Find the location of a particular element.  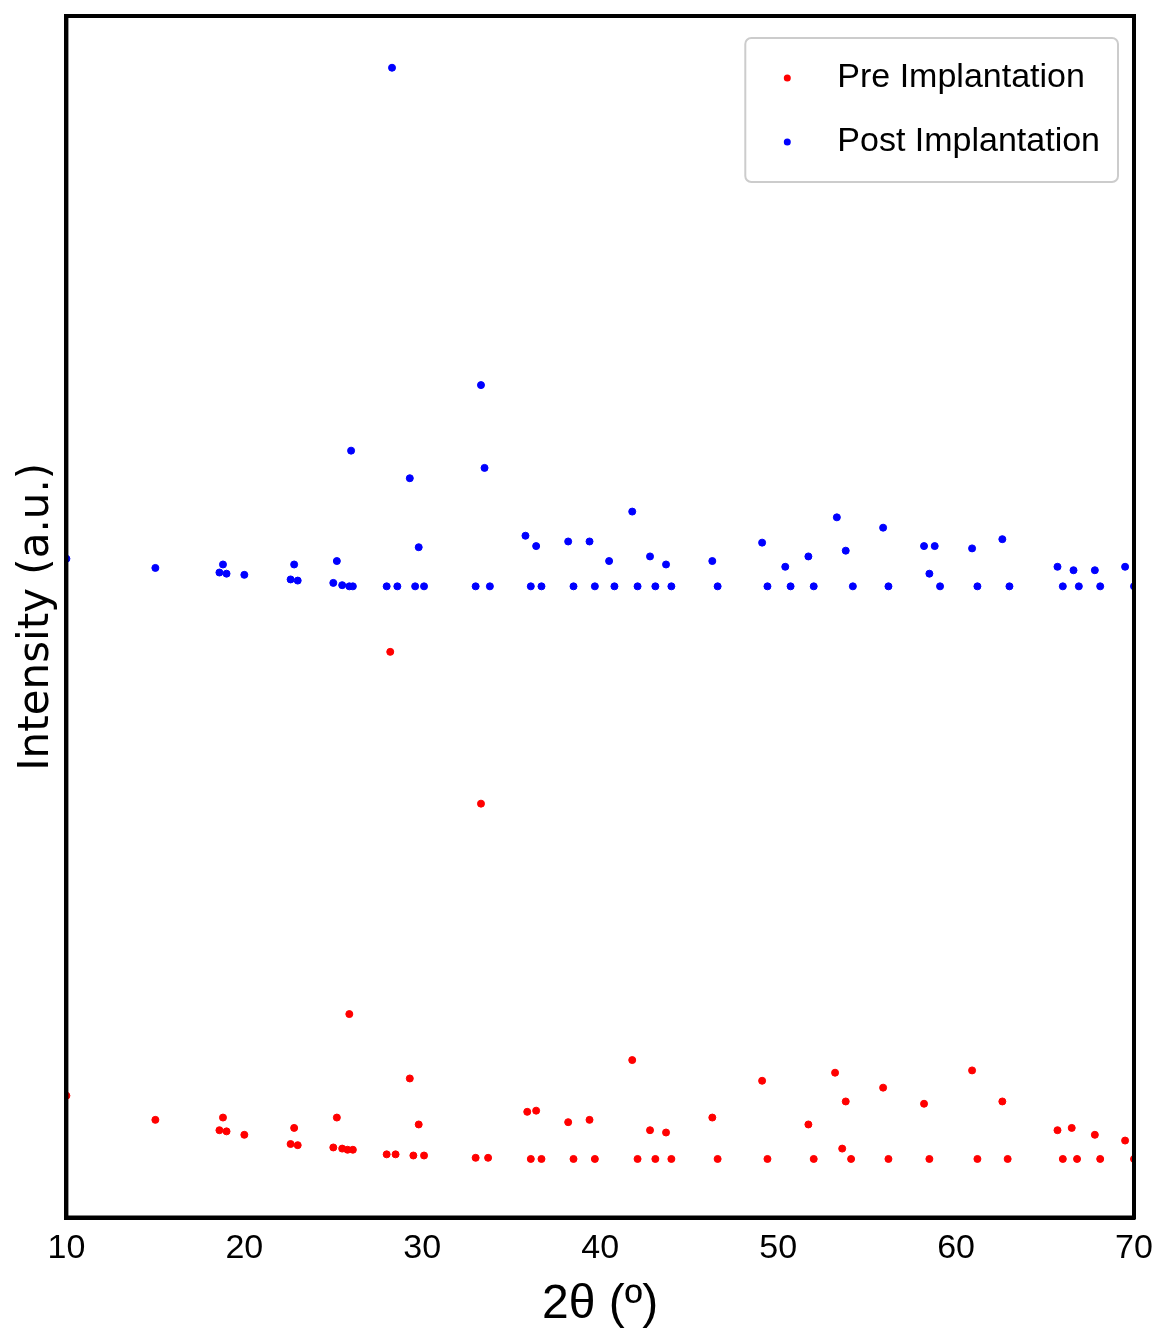

x-tick-label: 30 is located at coordinates (422, 1246).